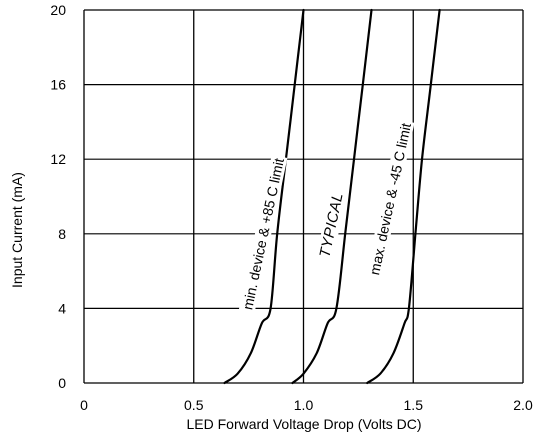 This screenshot has width=542, height=445. I want to click on y-tick-label-16: 16, so click(58, 85).